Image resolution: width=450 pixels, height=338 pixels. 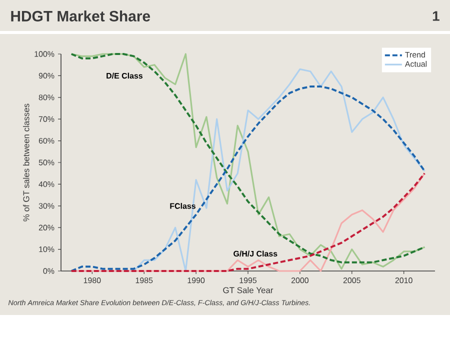 What do you see at coordinates (26, 163) in the screenshot?
I see `y-axis-title: % of GT sales between classes` at bounding box center [26, 163].